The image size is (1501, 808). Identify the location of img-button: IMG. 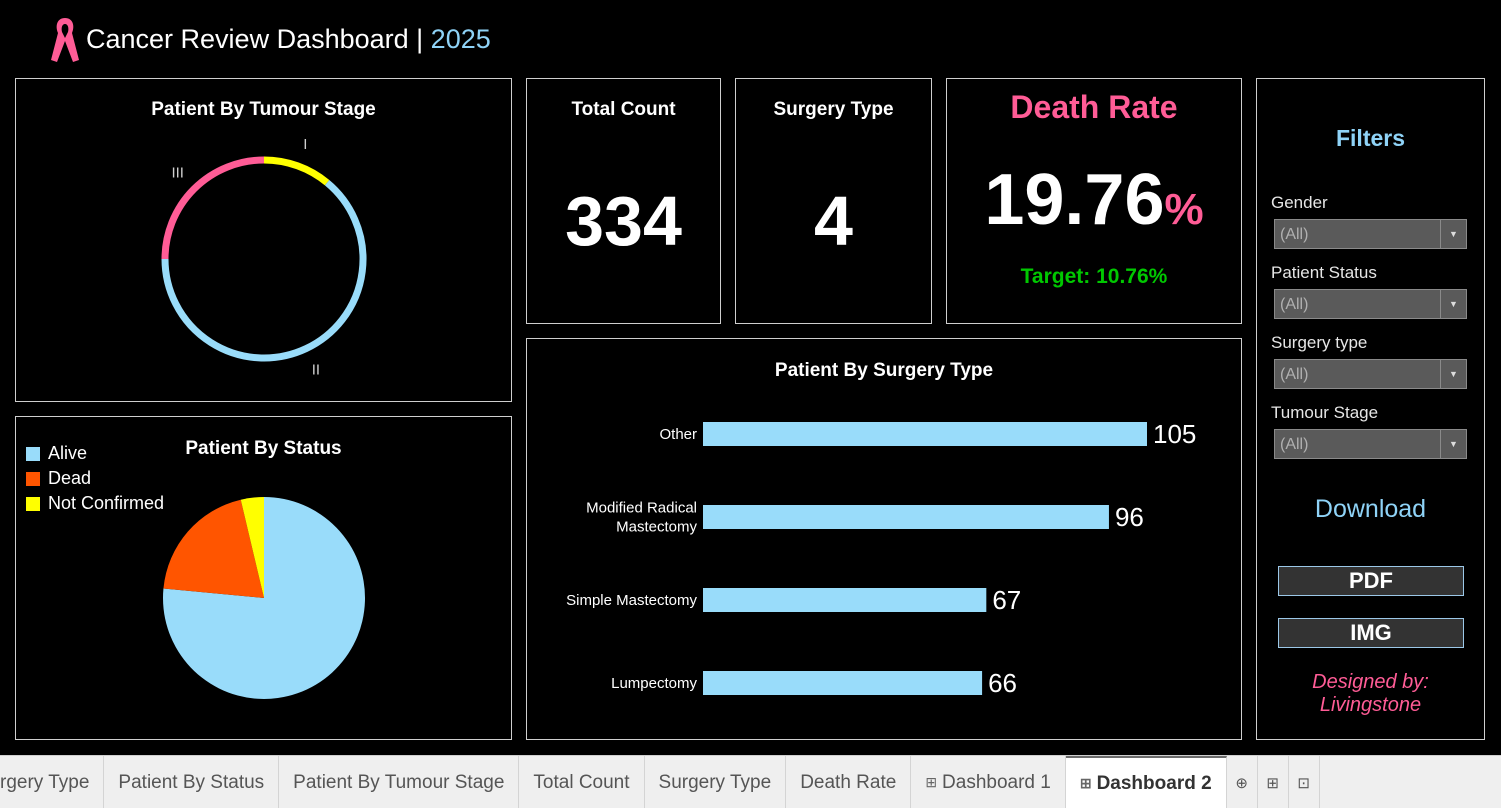
(1371, 633).